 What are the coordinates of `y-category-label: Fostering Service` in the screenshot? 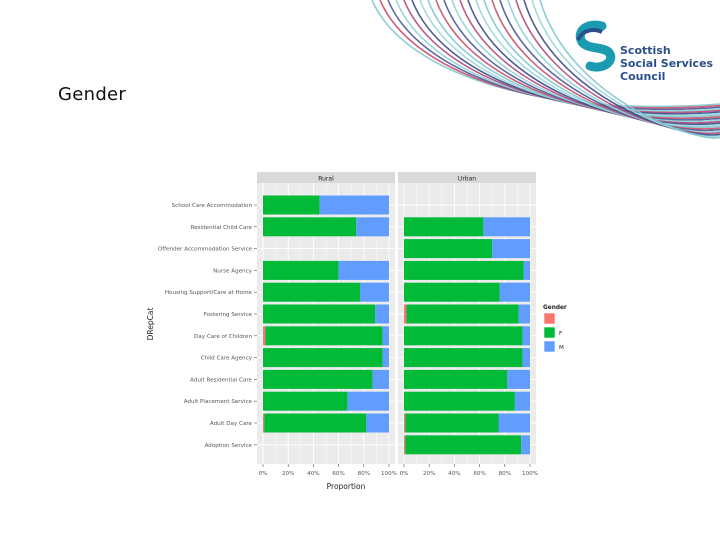 It's located at (228, 315).